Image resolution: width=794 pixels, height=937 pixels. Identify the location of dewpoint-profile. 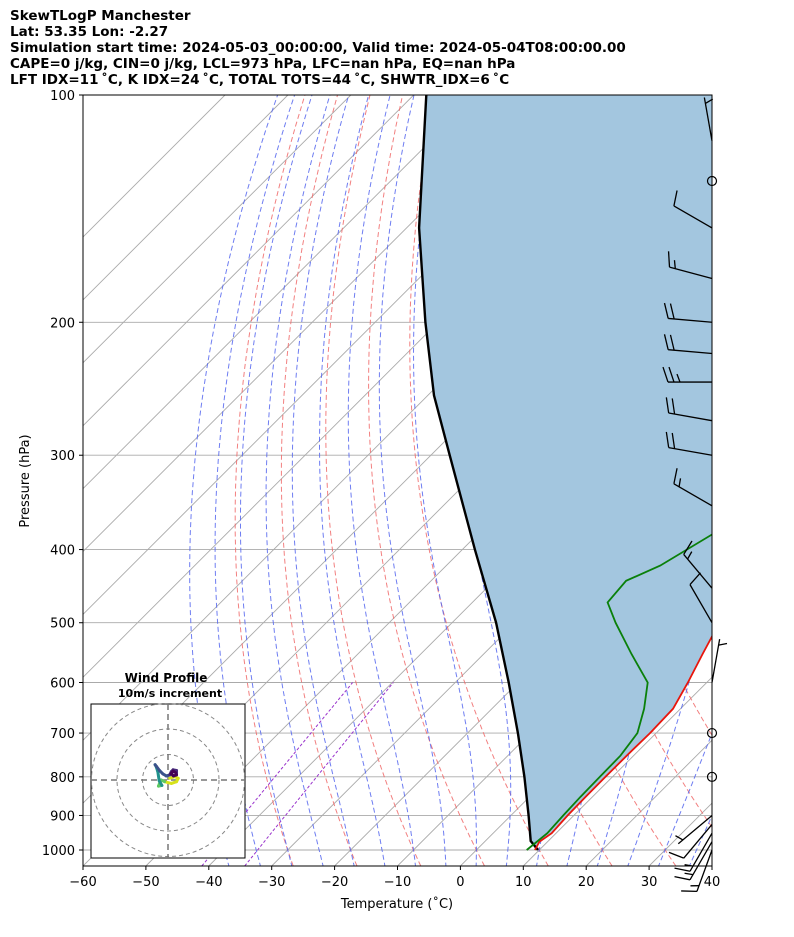
(619, 692).